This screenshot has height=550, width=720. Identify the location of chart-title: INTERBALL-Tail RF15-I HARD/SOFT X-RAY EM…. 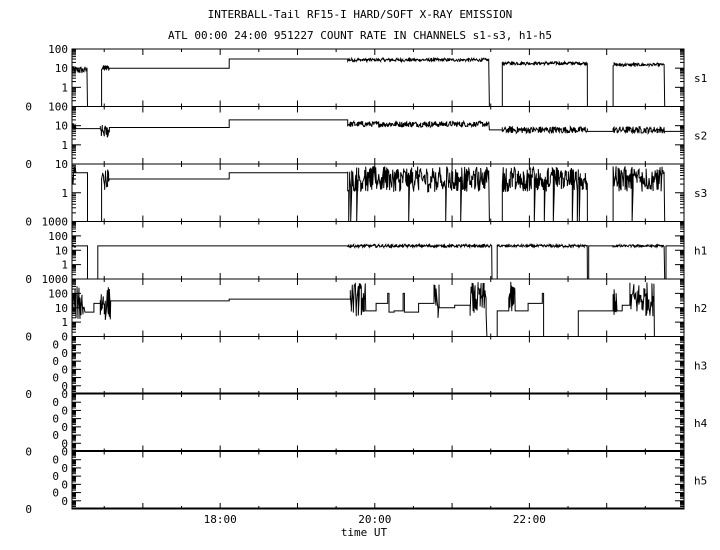
(360, 14).